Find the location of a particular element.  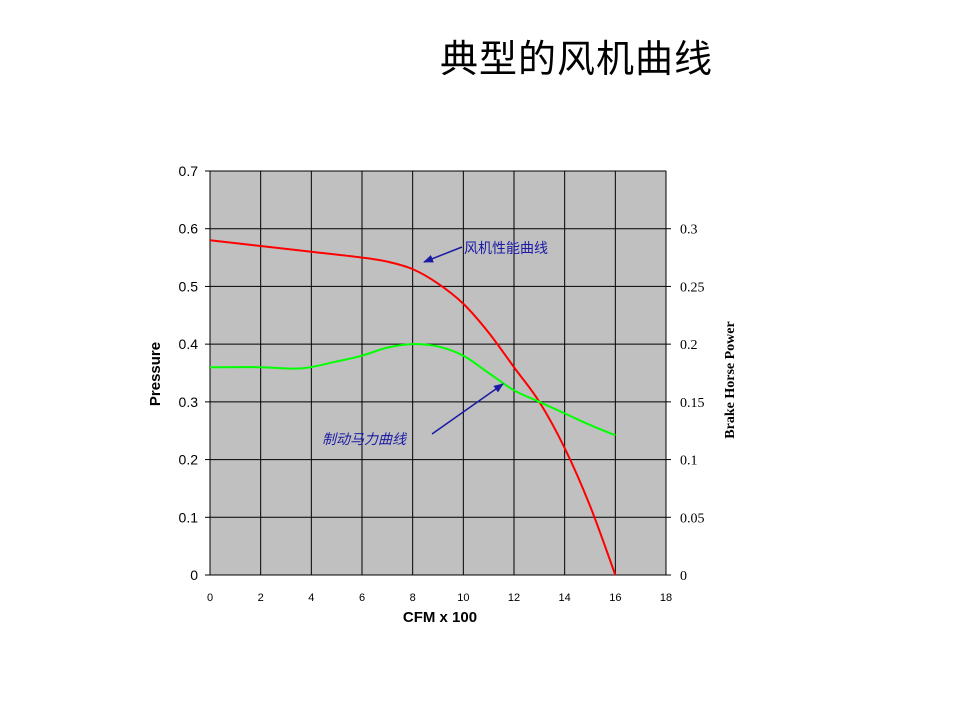

y2-tick-label: 0.2 is located at coordinates (689, 345).